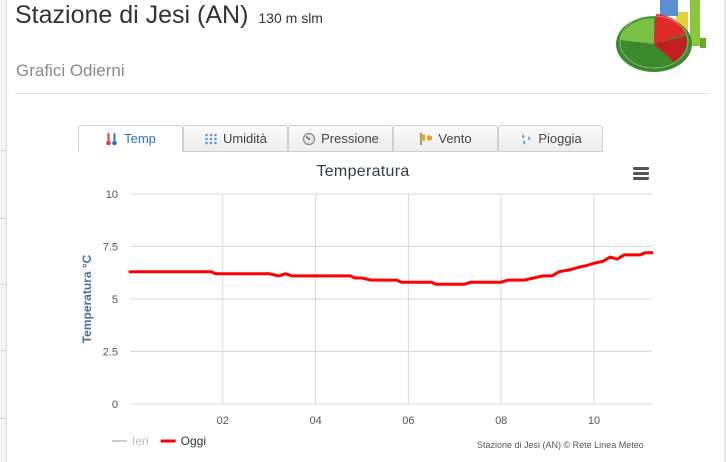  I want to click on station-altitude: 130 m slm, so click(290, 18).